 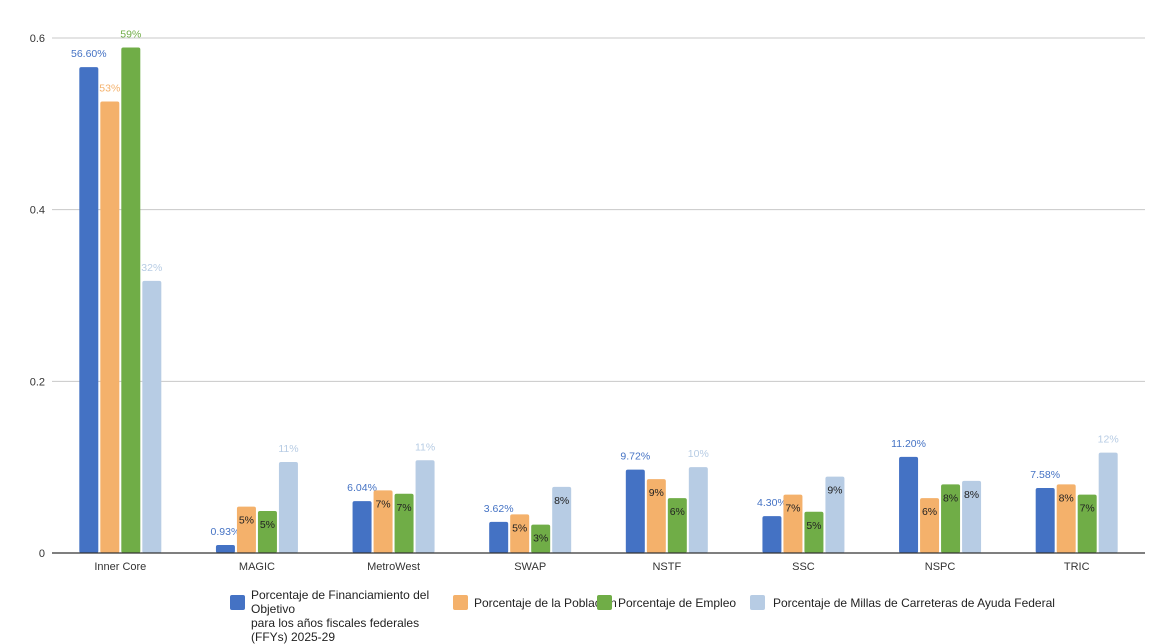 What do you see at coordinates (293, 637) in the screenshot?
I see `legend-label-line: (FFYs) 2025-29` at bounding box center [293, 637].